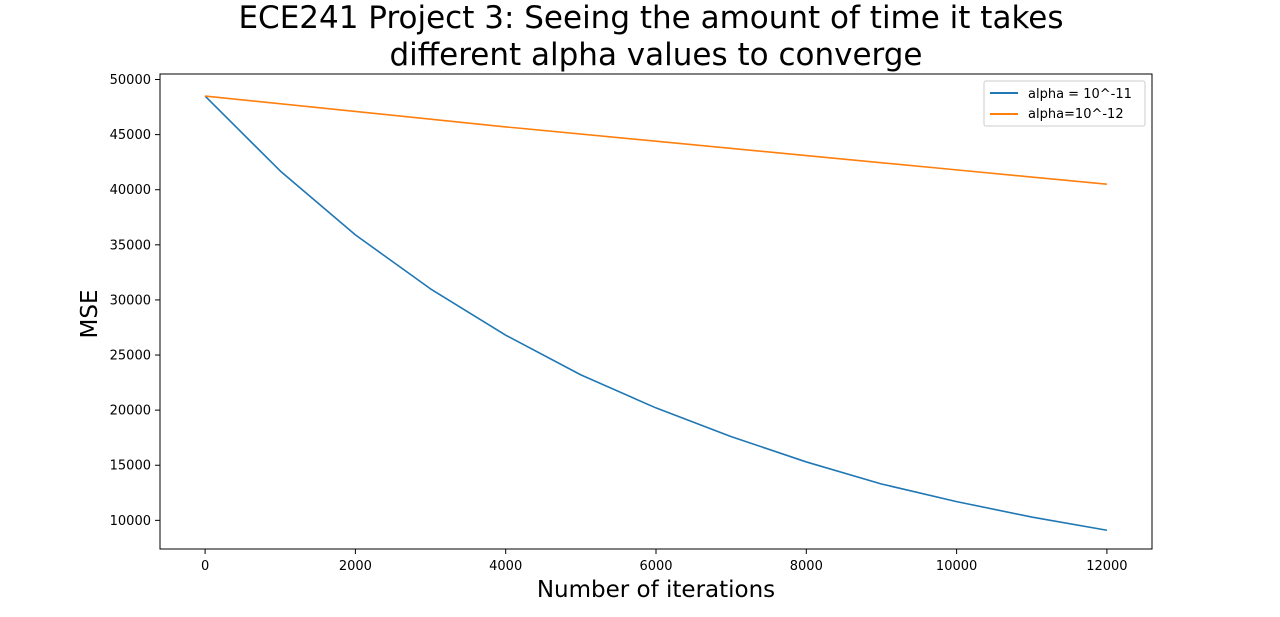  What do you see at coordinates (90, 314) in the screenshot?
I see `y-axis-label: MSE` at bounding box center [90, 314].